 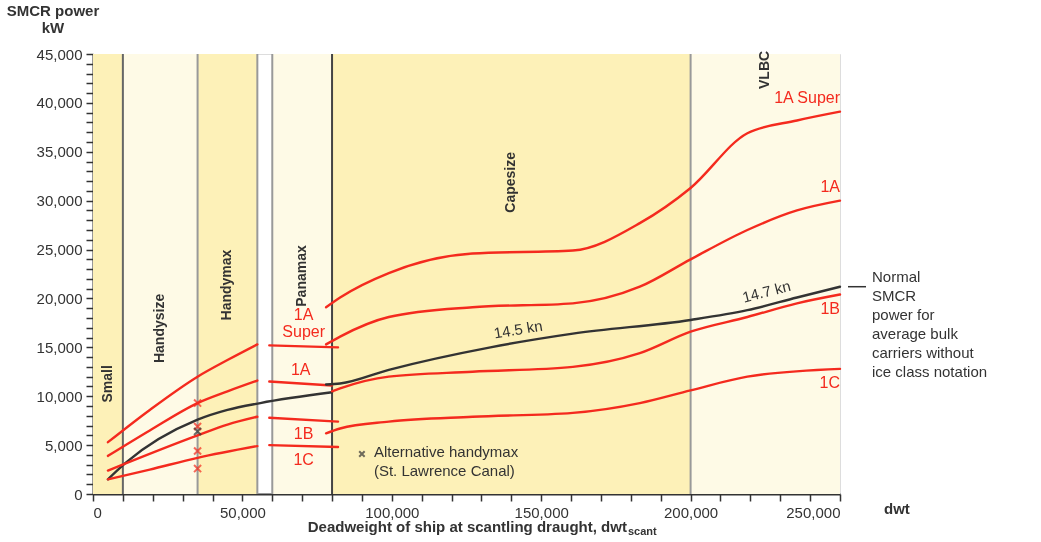 I want to click on band-label: VLBC, so click(x=764, y=70).